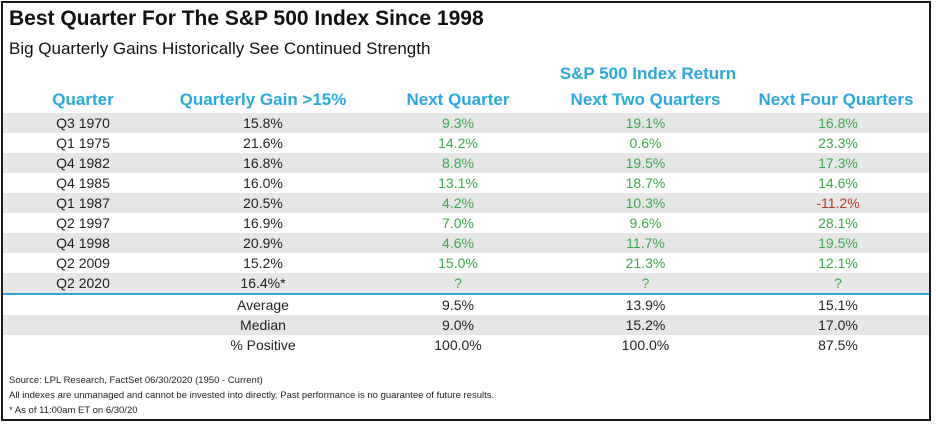 The width and height of the screenshot is (936, 426). What do you see at coordinates (263, 183) in the screenshot?
I see `gain-cell: 16.0%` at bounding box center [263, 183].